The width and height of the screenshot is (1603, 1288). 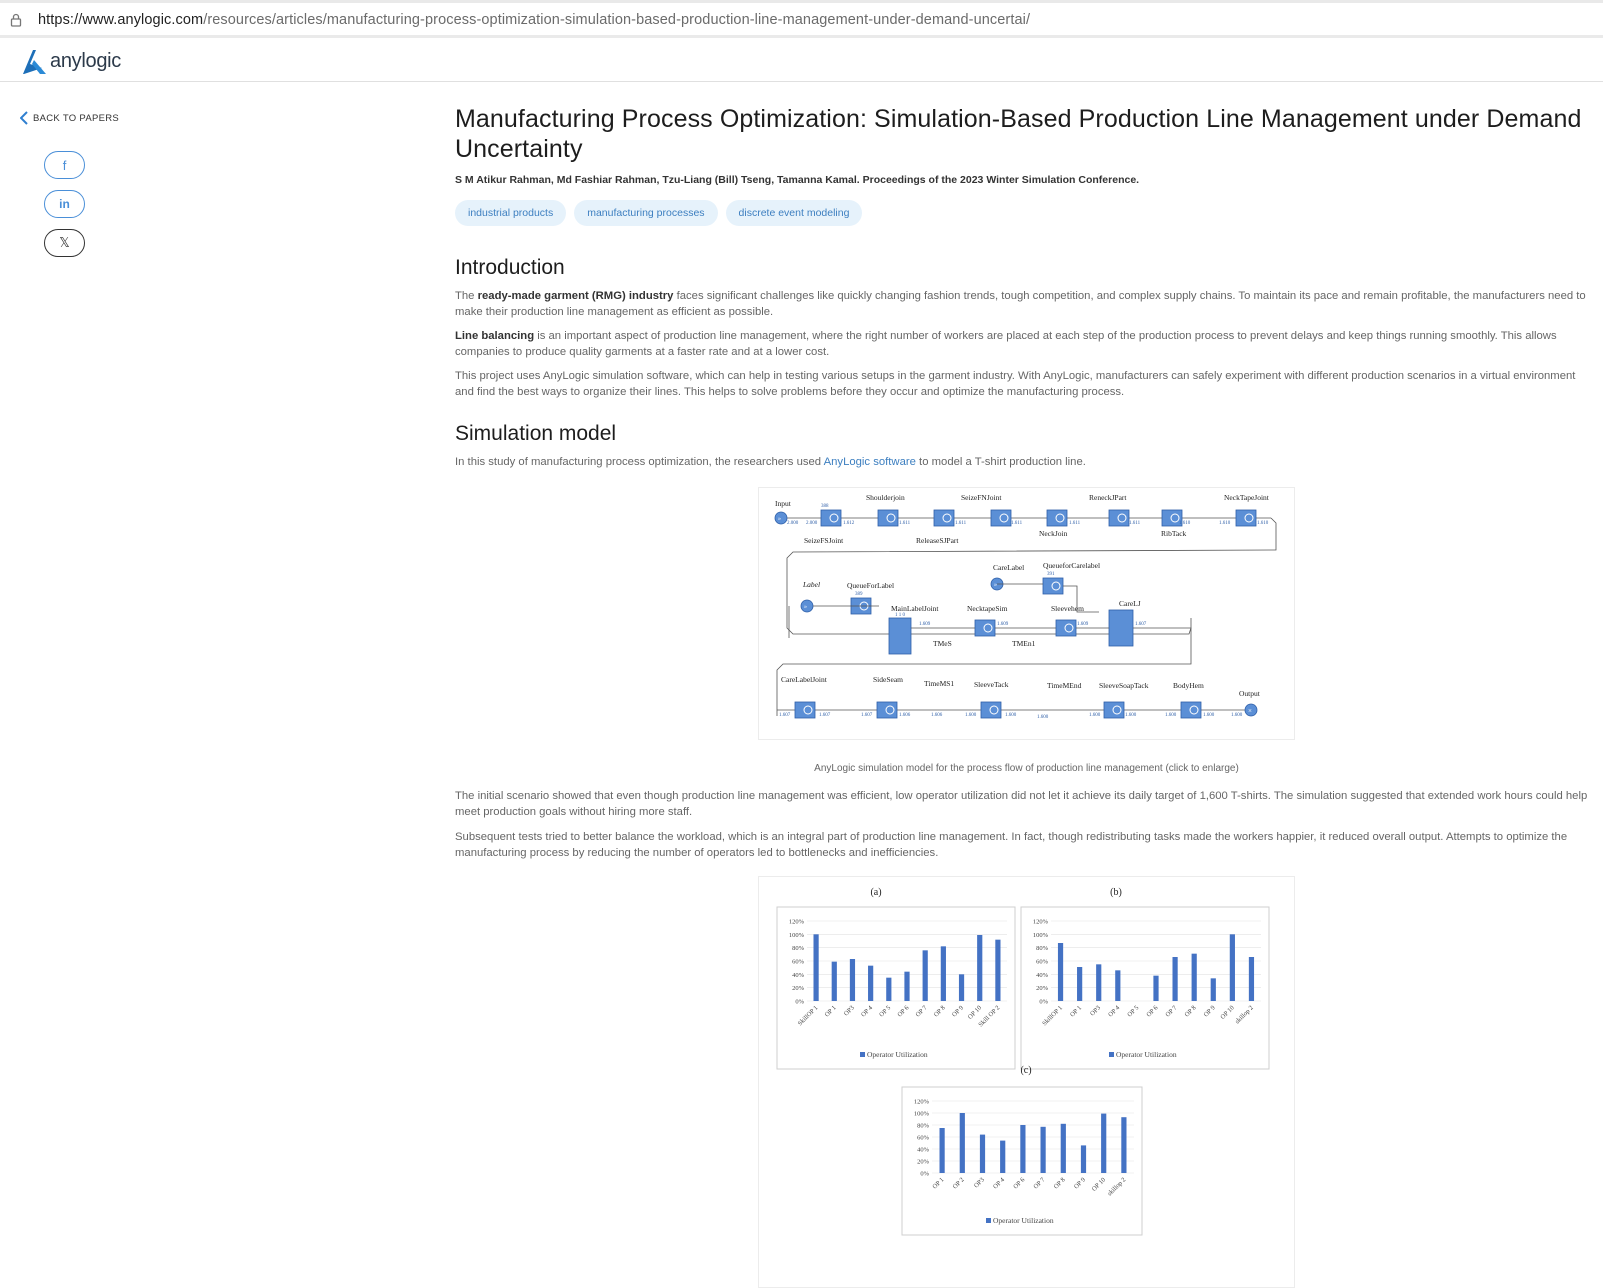 I want to click on diagram-label: SeizeFSJoint, so click(x=824, y=540).